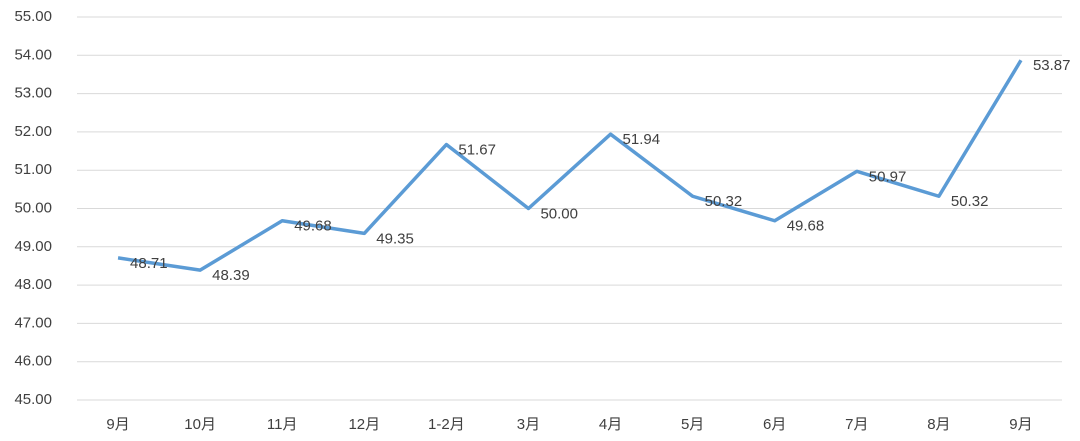  I want to click on y-tick-label: 51.00, so click(33, 169).